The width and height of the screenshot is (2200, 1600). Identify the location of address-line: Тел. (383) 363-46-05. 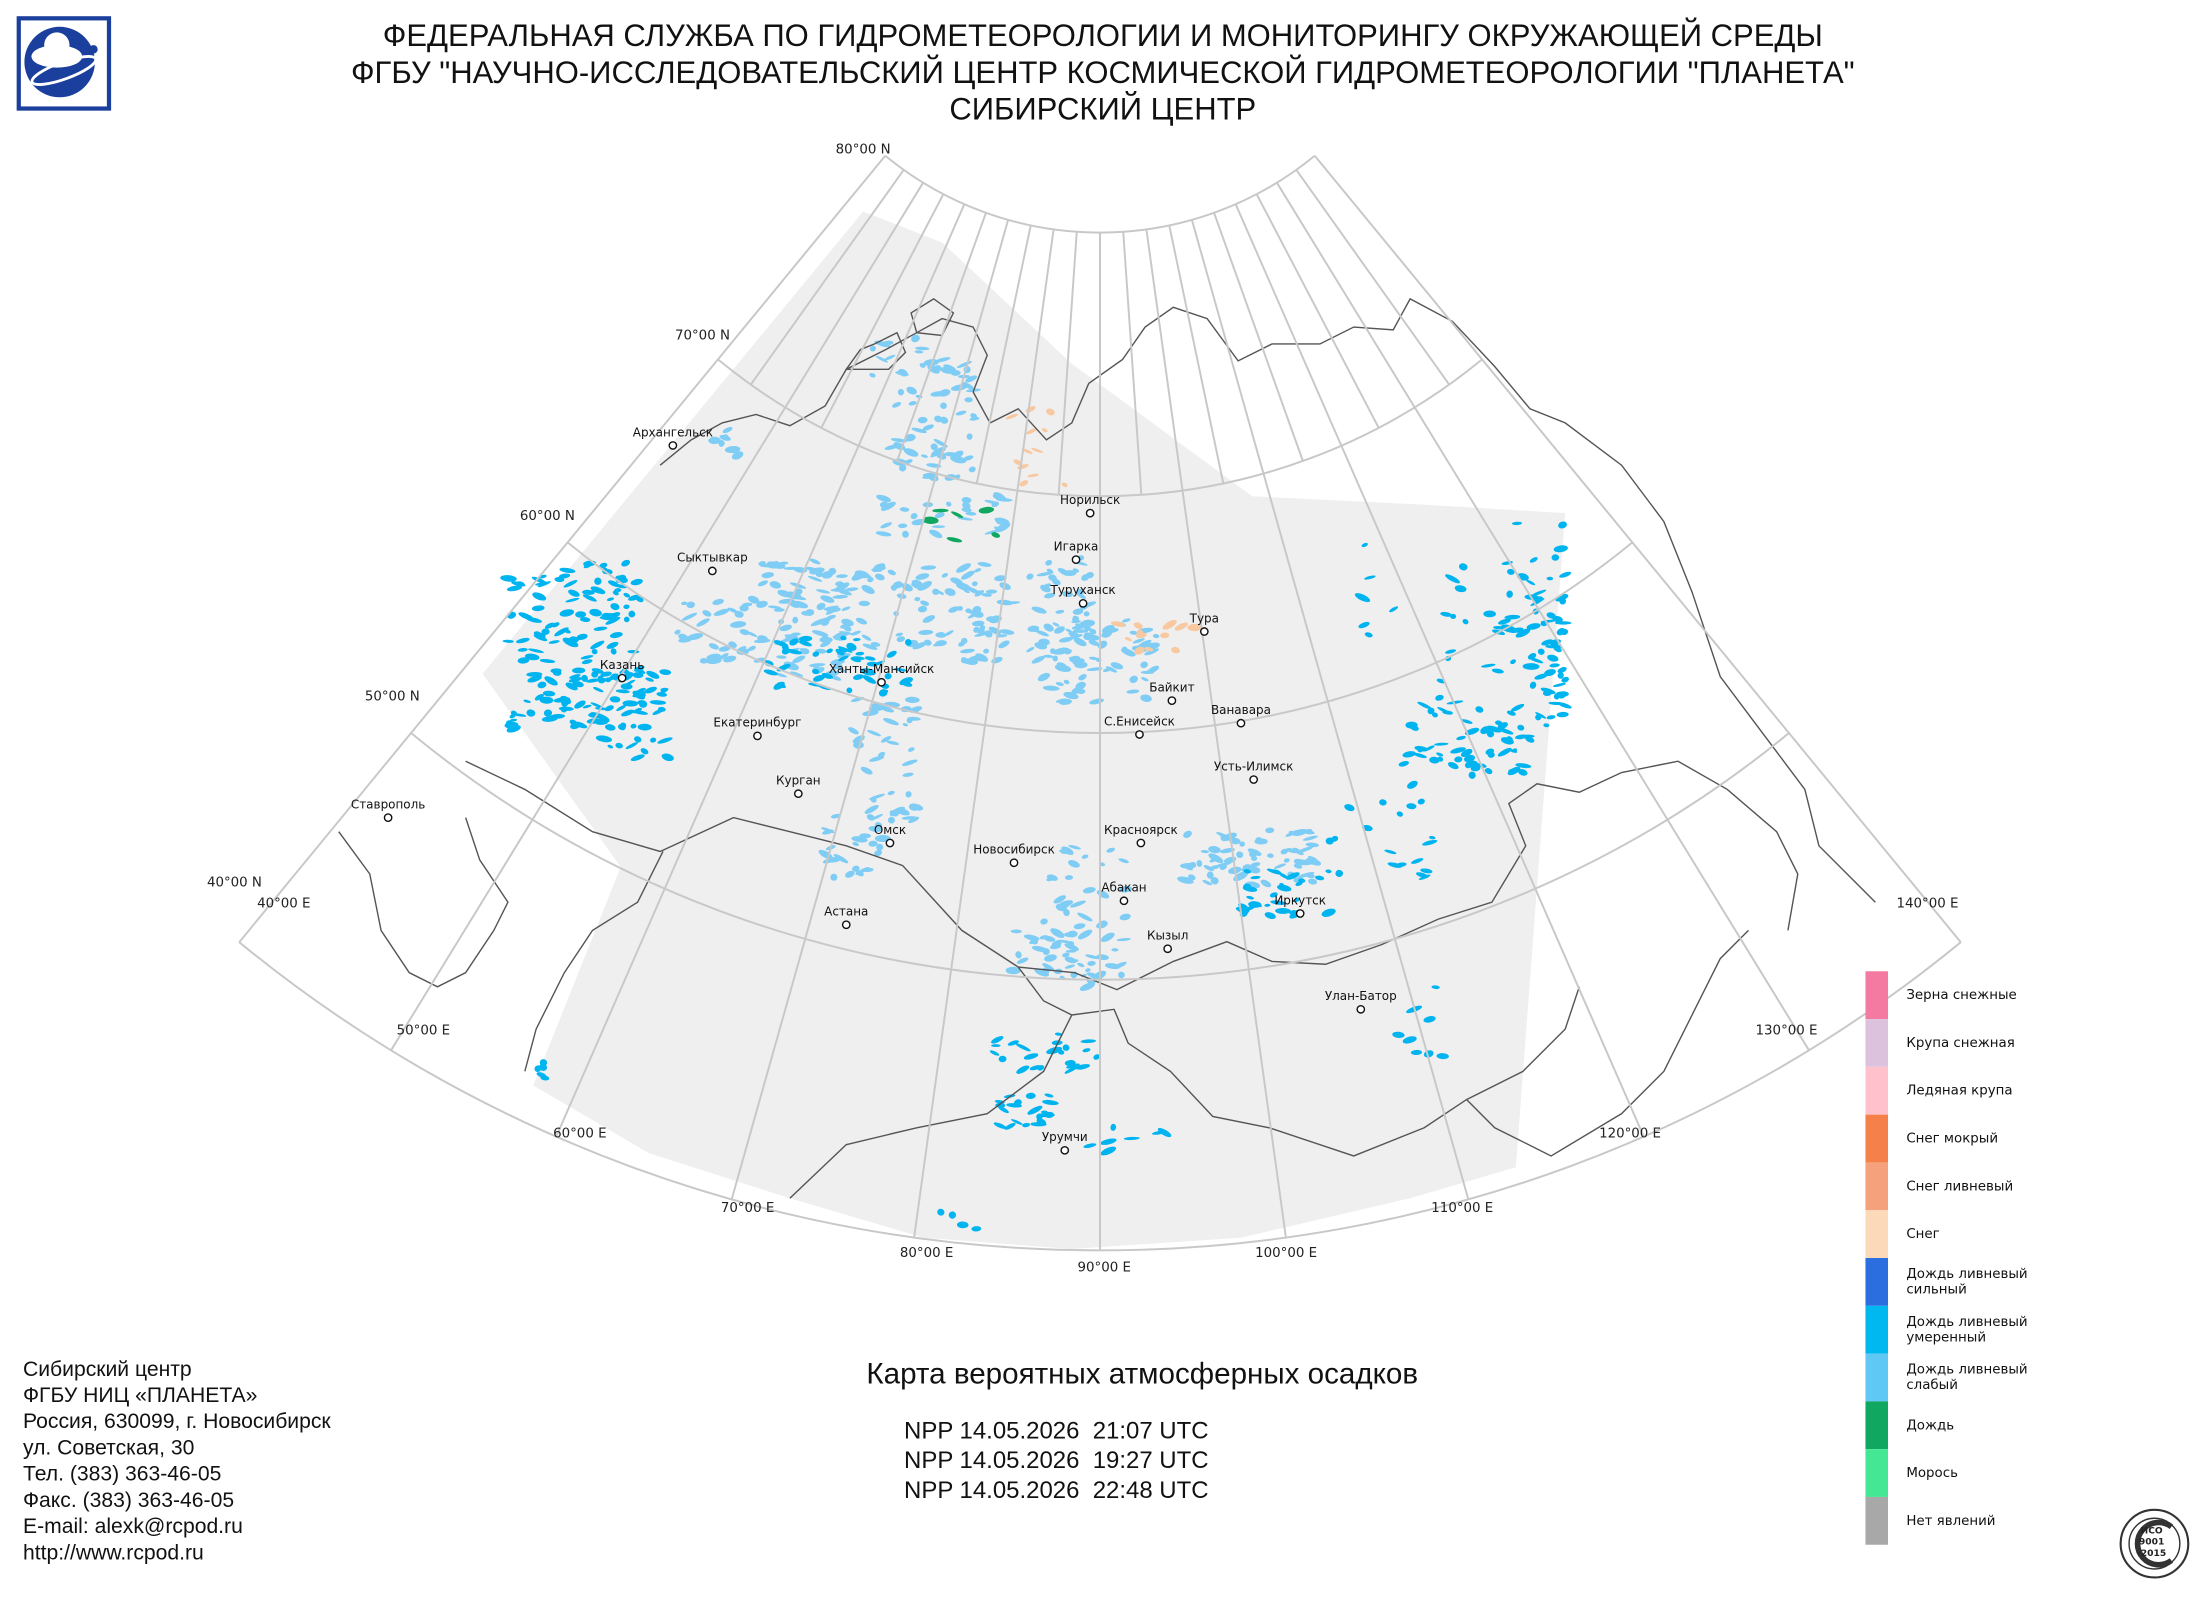
(122, 1474).